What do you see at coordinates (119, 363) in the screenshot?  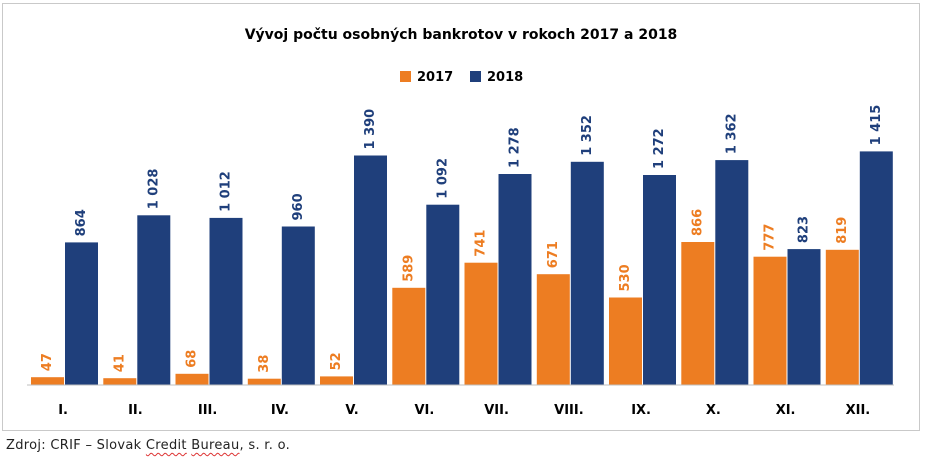 I see `value-label-2017: 41` at bounding box center [119, 363].